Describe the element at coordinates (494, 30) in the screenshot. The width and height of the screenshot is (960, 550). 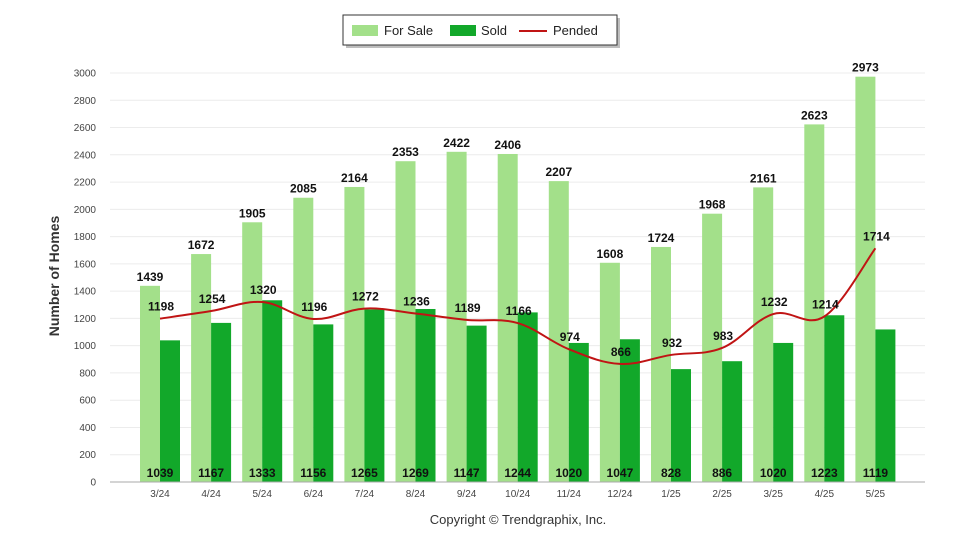
I see `legend-label-sold: Sold` at that location.